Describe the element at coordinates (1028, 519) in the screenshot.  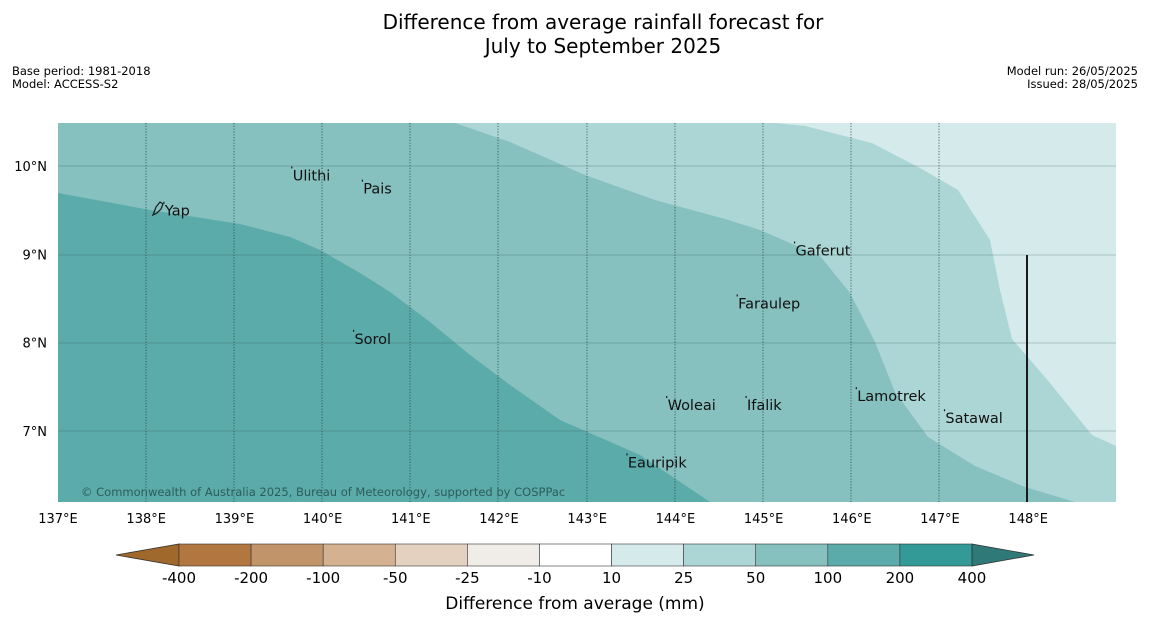
I see `lon-tick-label: 148°E` at that location.